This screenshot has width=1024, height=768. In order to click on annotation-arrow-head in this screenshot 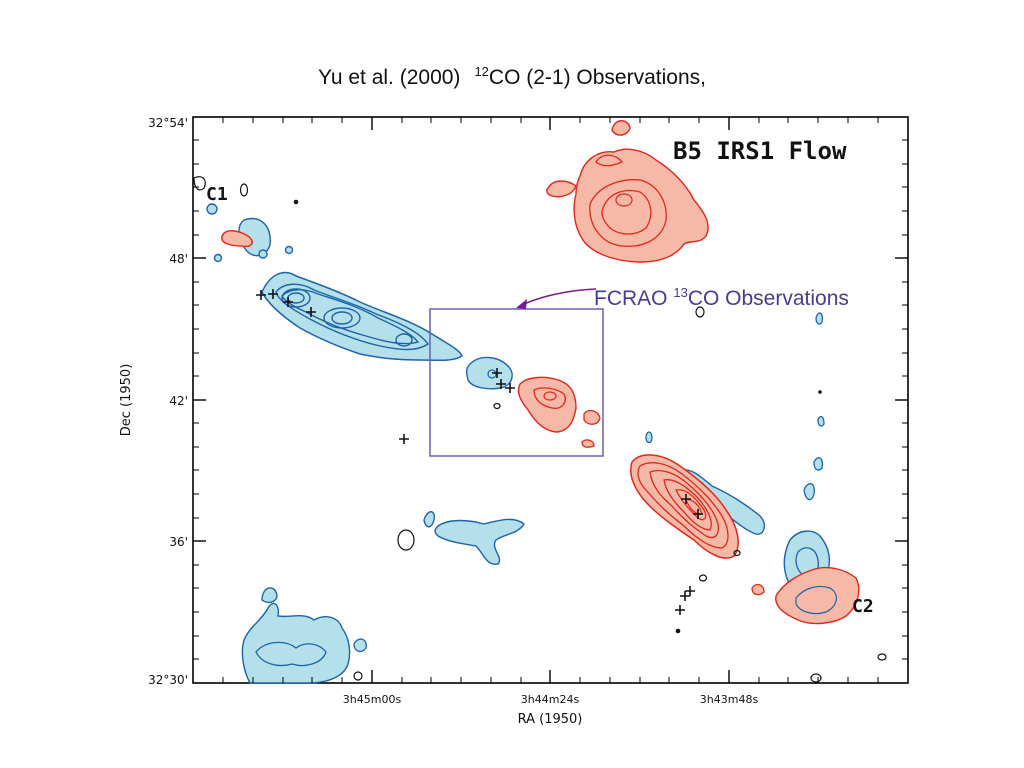, I will do `click(521, 304)`.